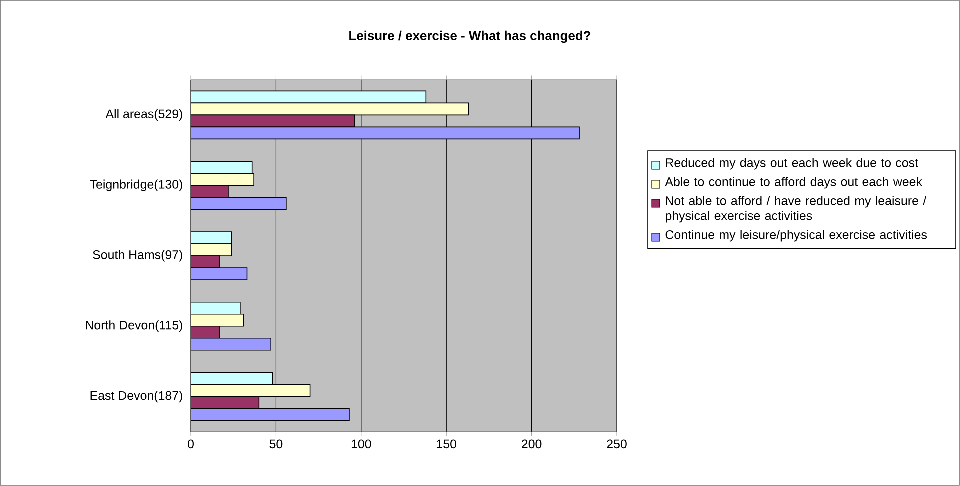 This screenshot has width=960, height=486. Describe the element at coordinates (793, 183) in the screenshot. I see `legend-label: Able to continue to afford days out each week` at that location.